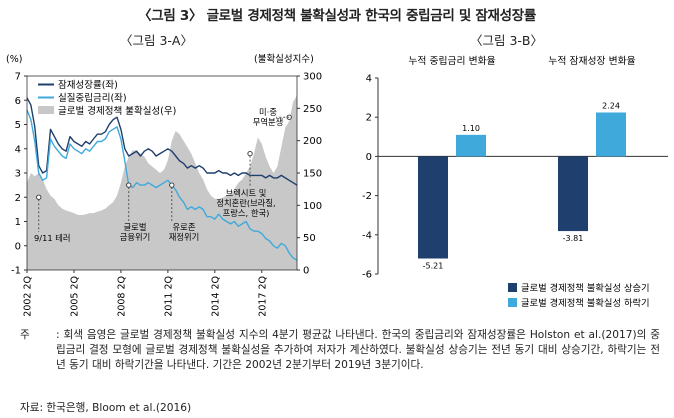  What do you see at coordinates (18, 101) in the screenshot?
I see `y-left-tick-label: 6` at bounding box center [18, 101].